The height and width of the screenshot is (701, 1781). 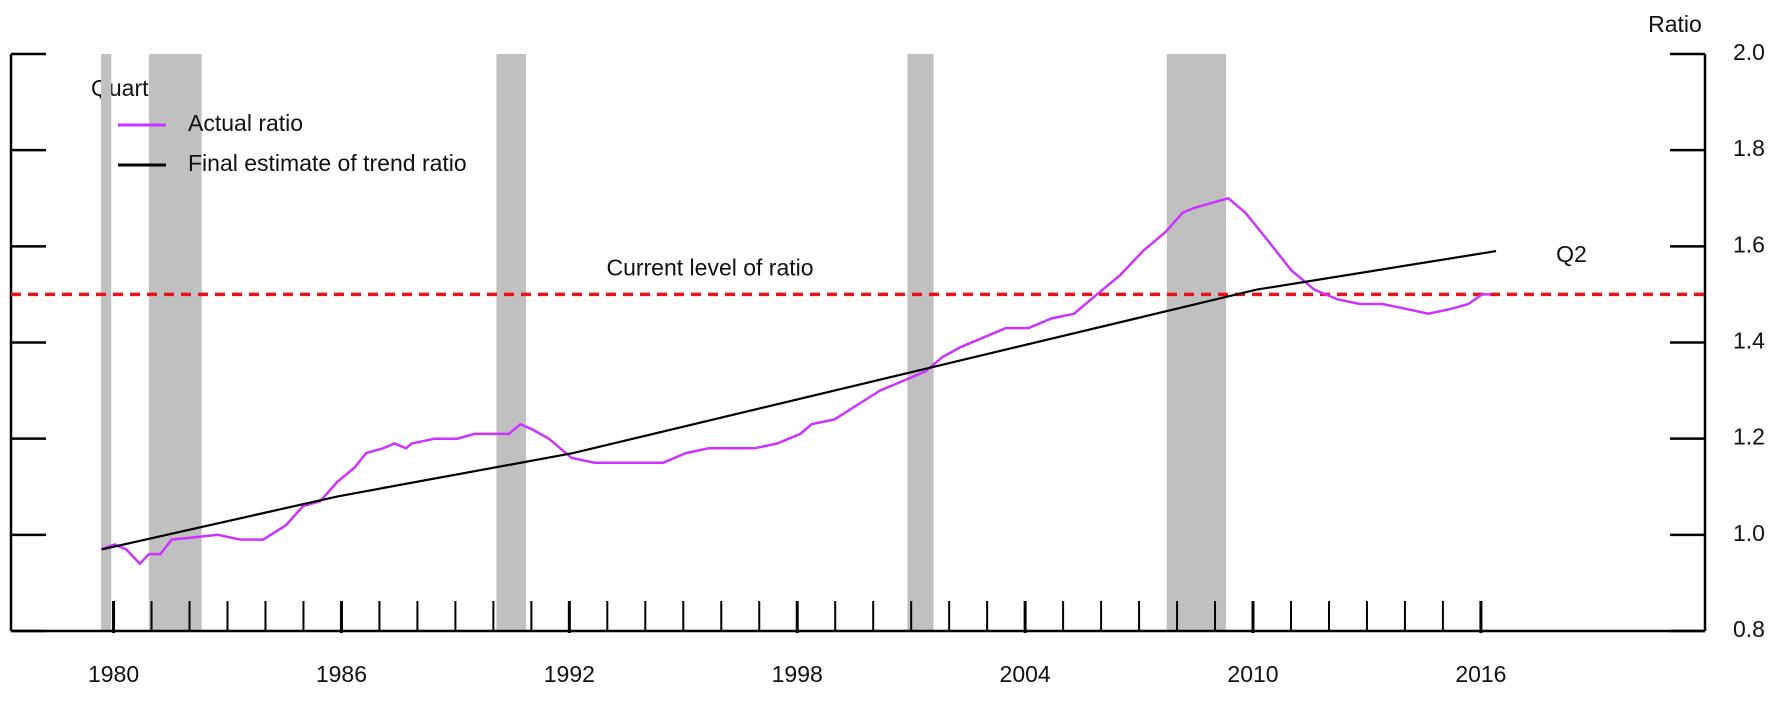 What do you see at coordinates (1025, 674) in the screenshot?
I see `x-tick-label: 2004` at bounding box center [1025, 674].